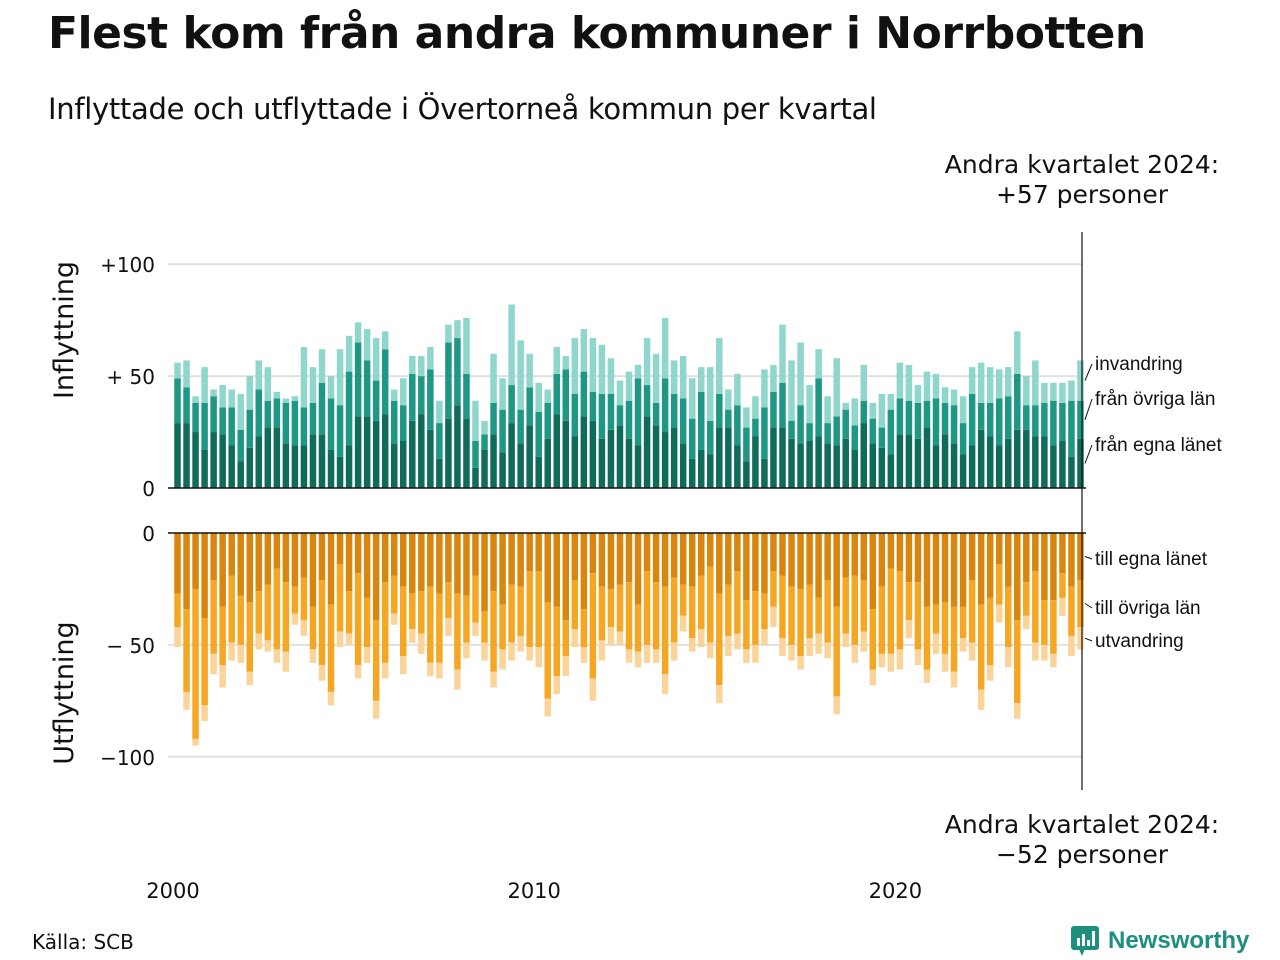 This screenshot has width=1280, height=960. I want to click on legend-label-invandring: invandring, so click(1139, 364).